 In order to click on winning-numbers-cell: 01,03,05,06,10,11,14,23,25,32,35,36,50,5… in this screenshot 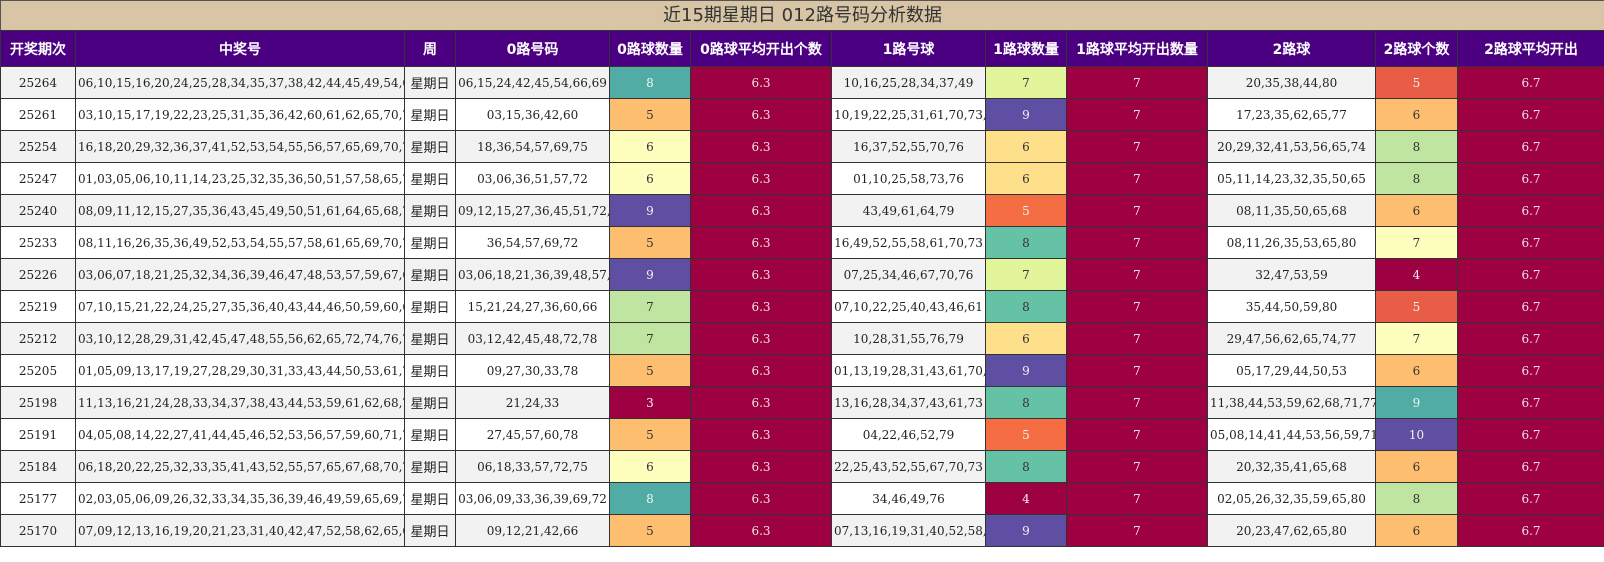, I will do `click(240, 178)`.